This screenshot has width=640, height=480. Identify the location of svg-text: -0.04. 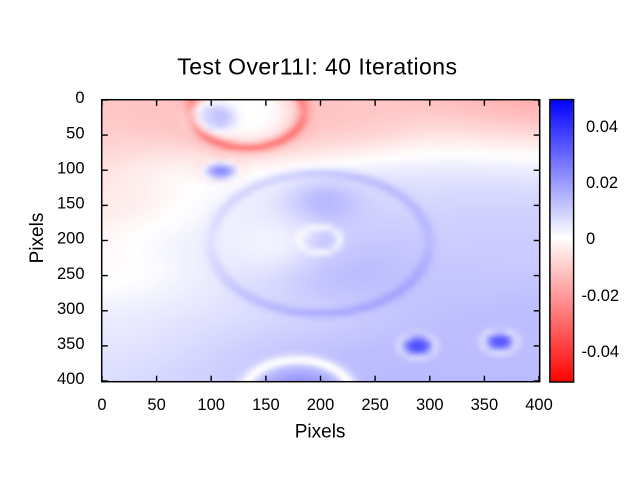
(601, 352).